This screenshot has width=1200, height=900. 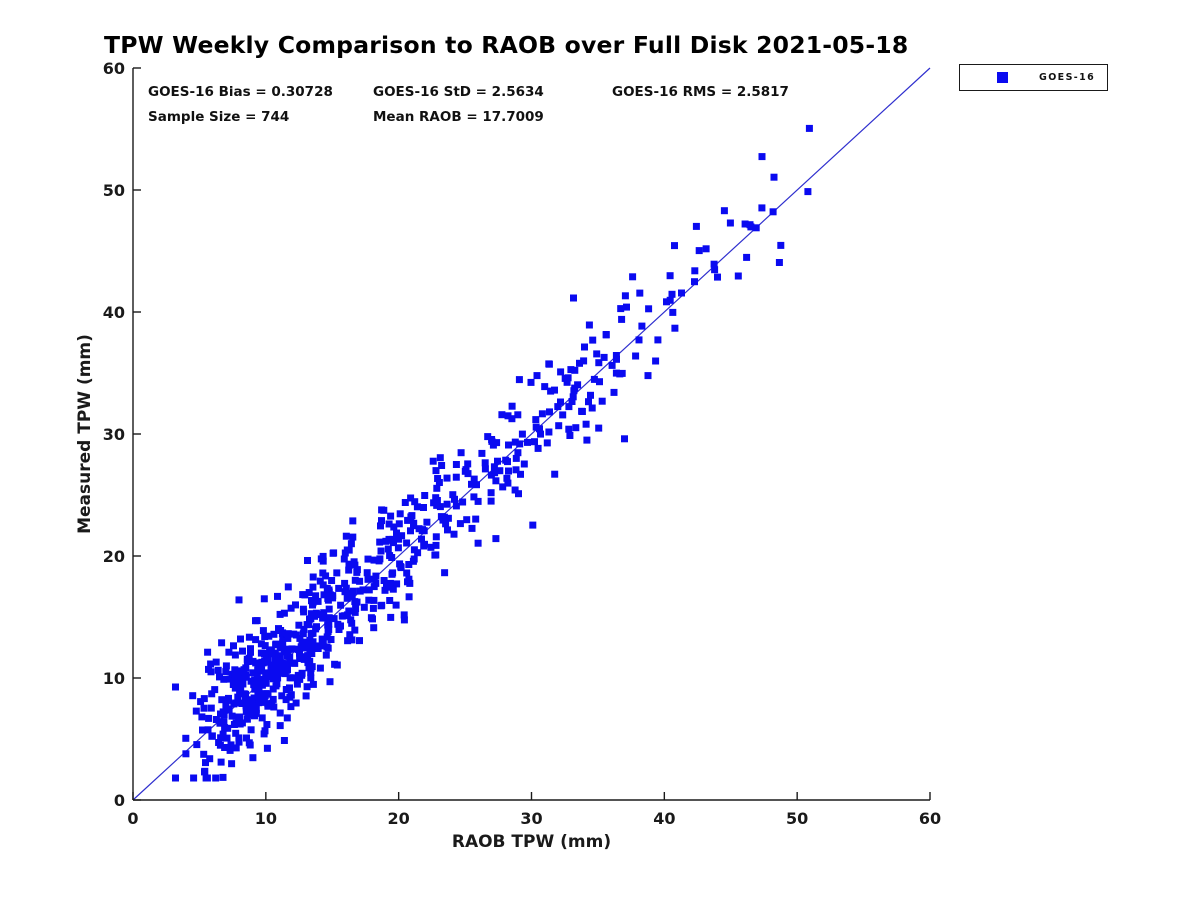 I want to click on x-tick-label-20: 20, so click(x=399, y=818).